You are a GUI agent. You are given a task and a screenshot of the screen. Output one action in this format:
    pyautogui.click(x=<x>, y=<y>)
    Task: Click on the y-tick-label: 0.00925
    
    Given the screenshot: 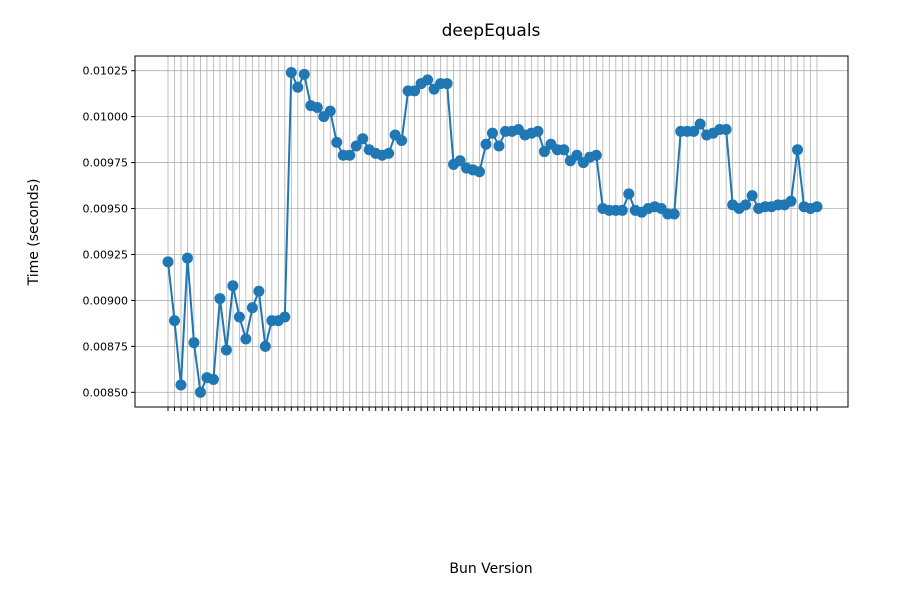 What is the action you would take?
    pyautogui.click(x=106, y=254)
    